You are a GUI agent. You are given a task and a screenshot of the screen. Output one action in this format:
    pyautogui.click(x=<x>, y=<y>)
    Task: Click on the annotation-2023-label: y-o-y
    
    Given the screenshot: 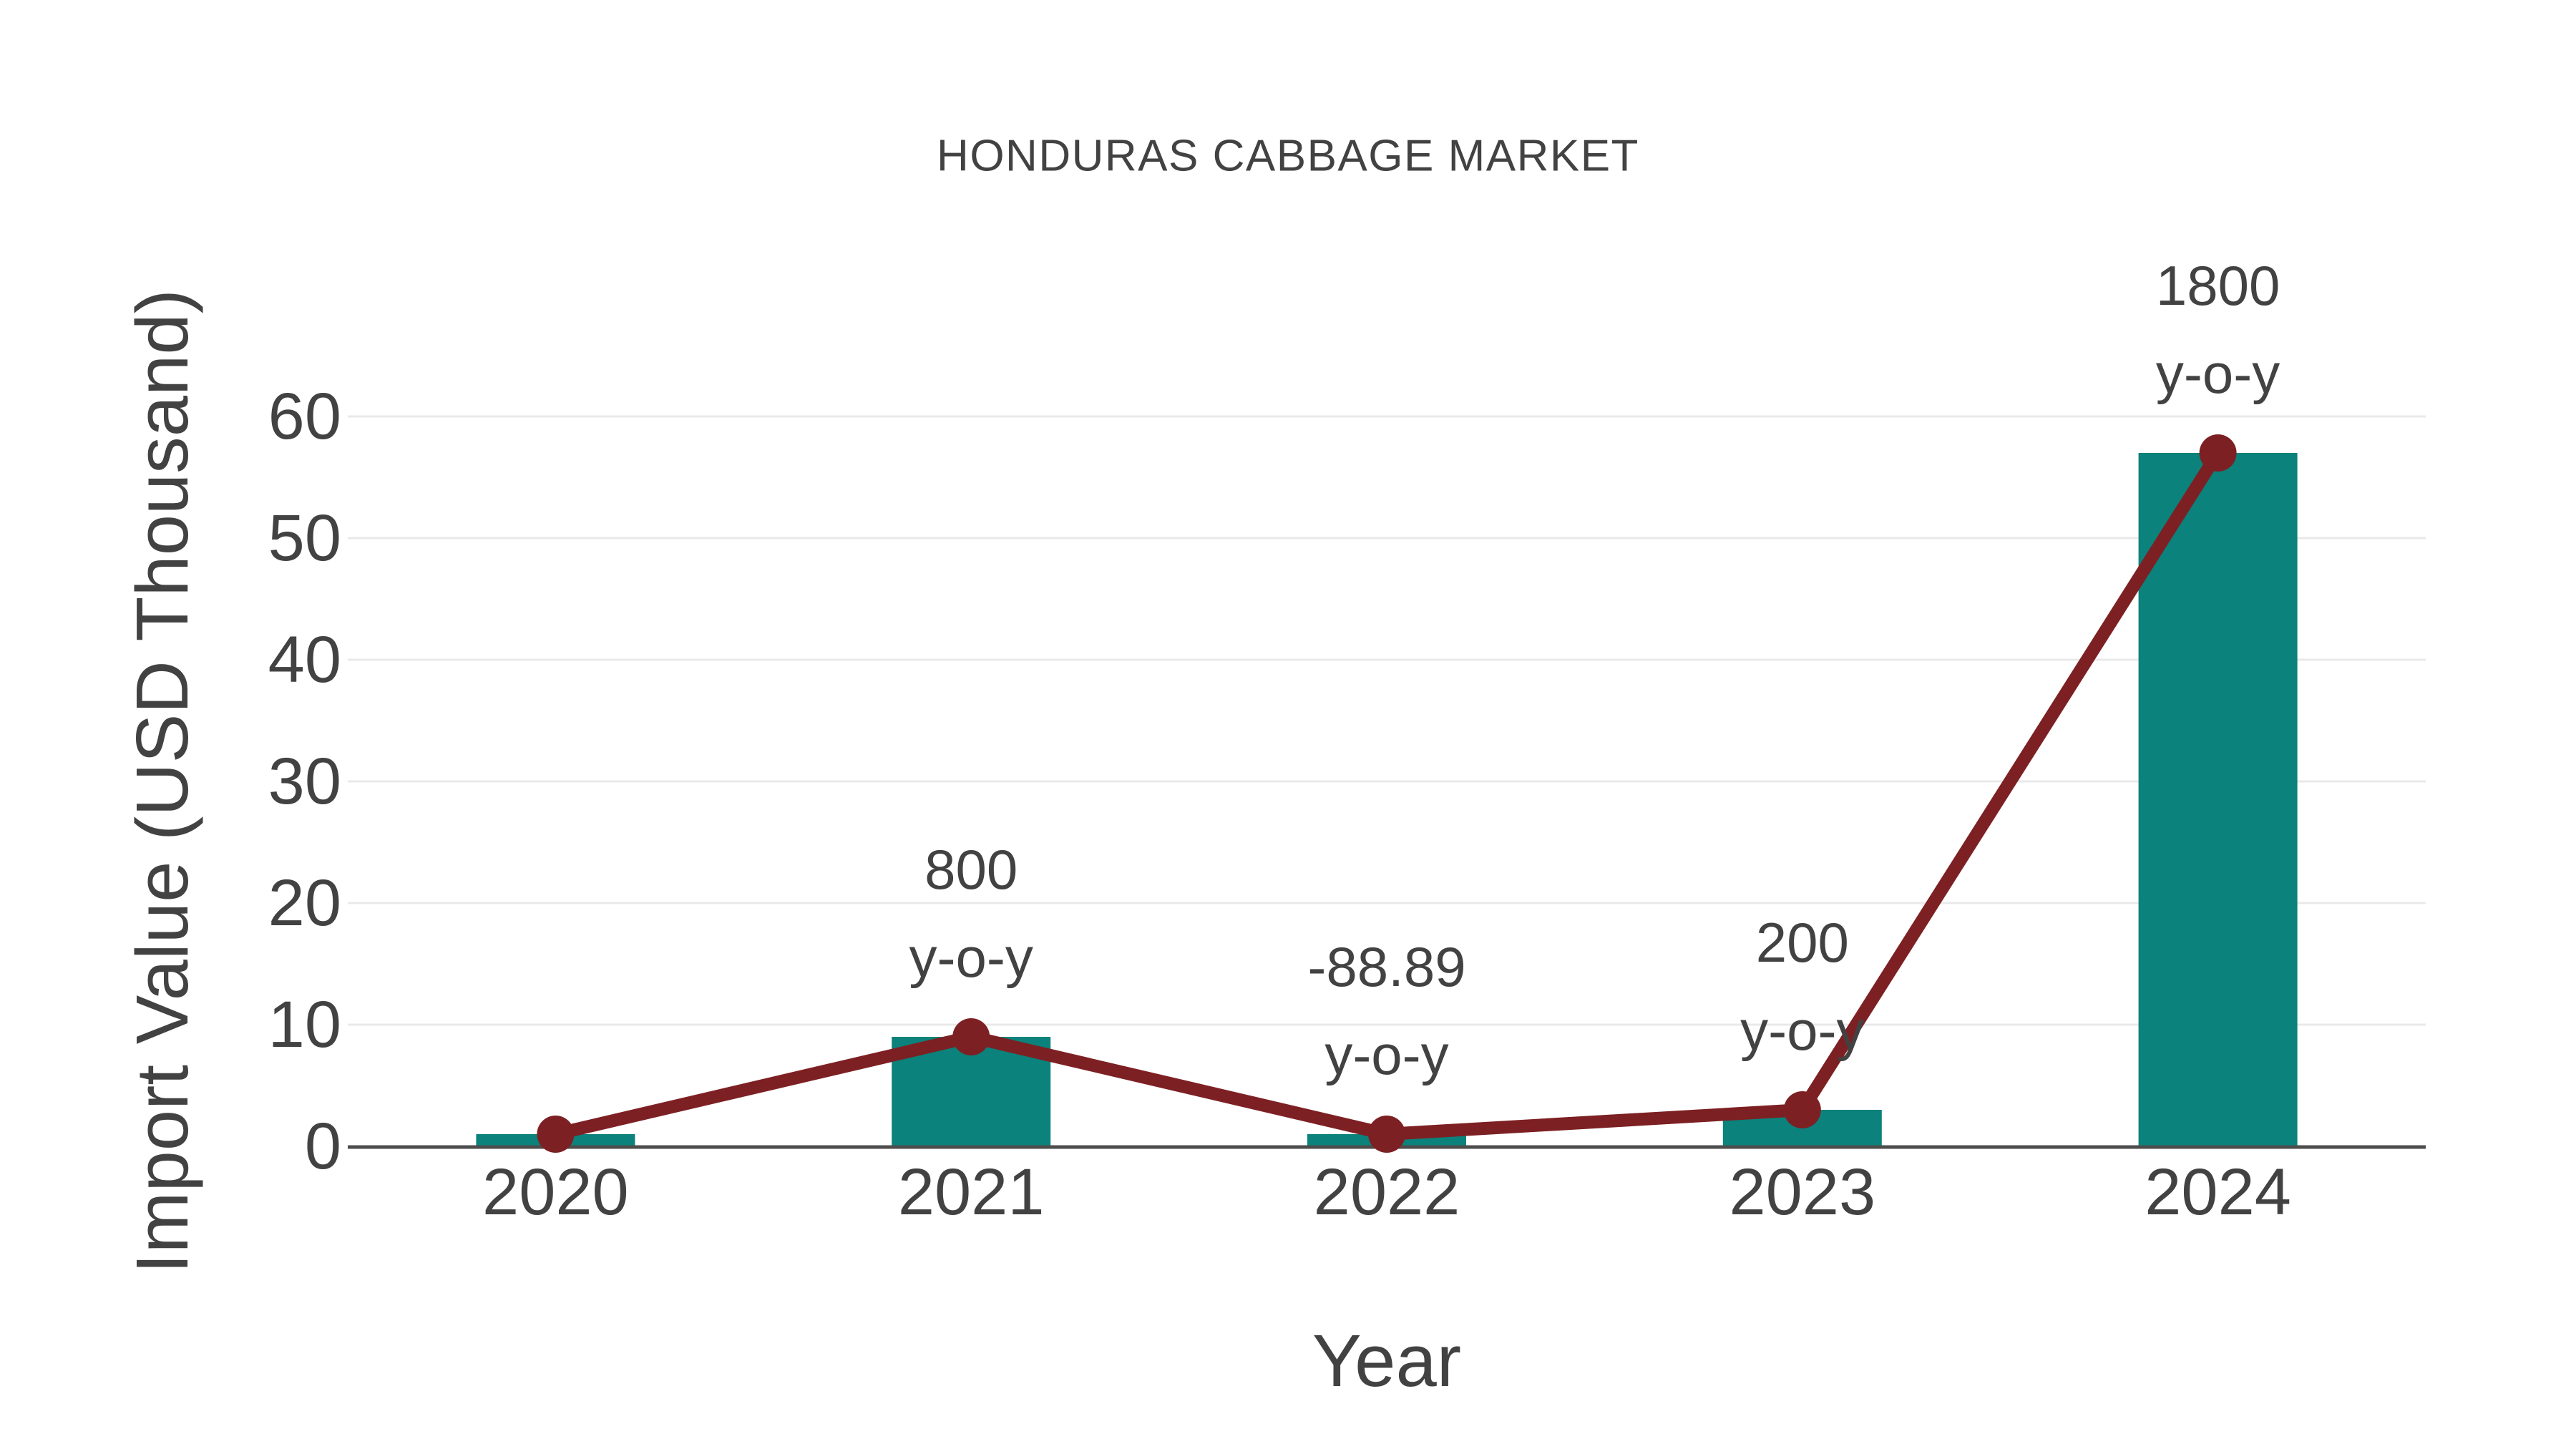 What is the action you would take?
    pyautogui.click(x=1802, y=1030)
    